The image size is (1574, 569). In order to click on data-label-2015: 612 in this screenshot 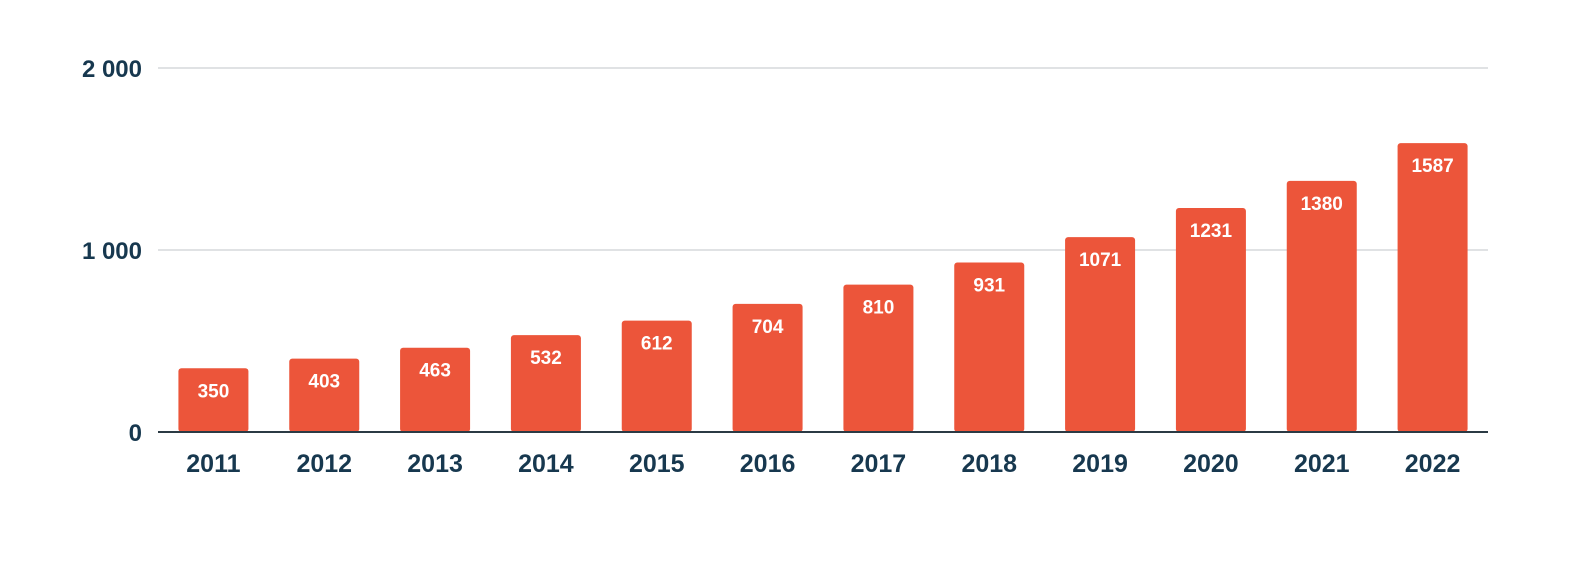, I will do `click(657, 344)`.